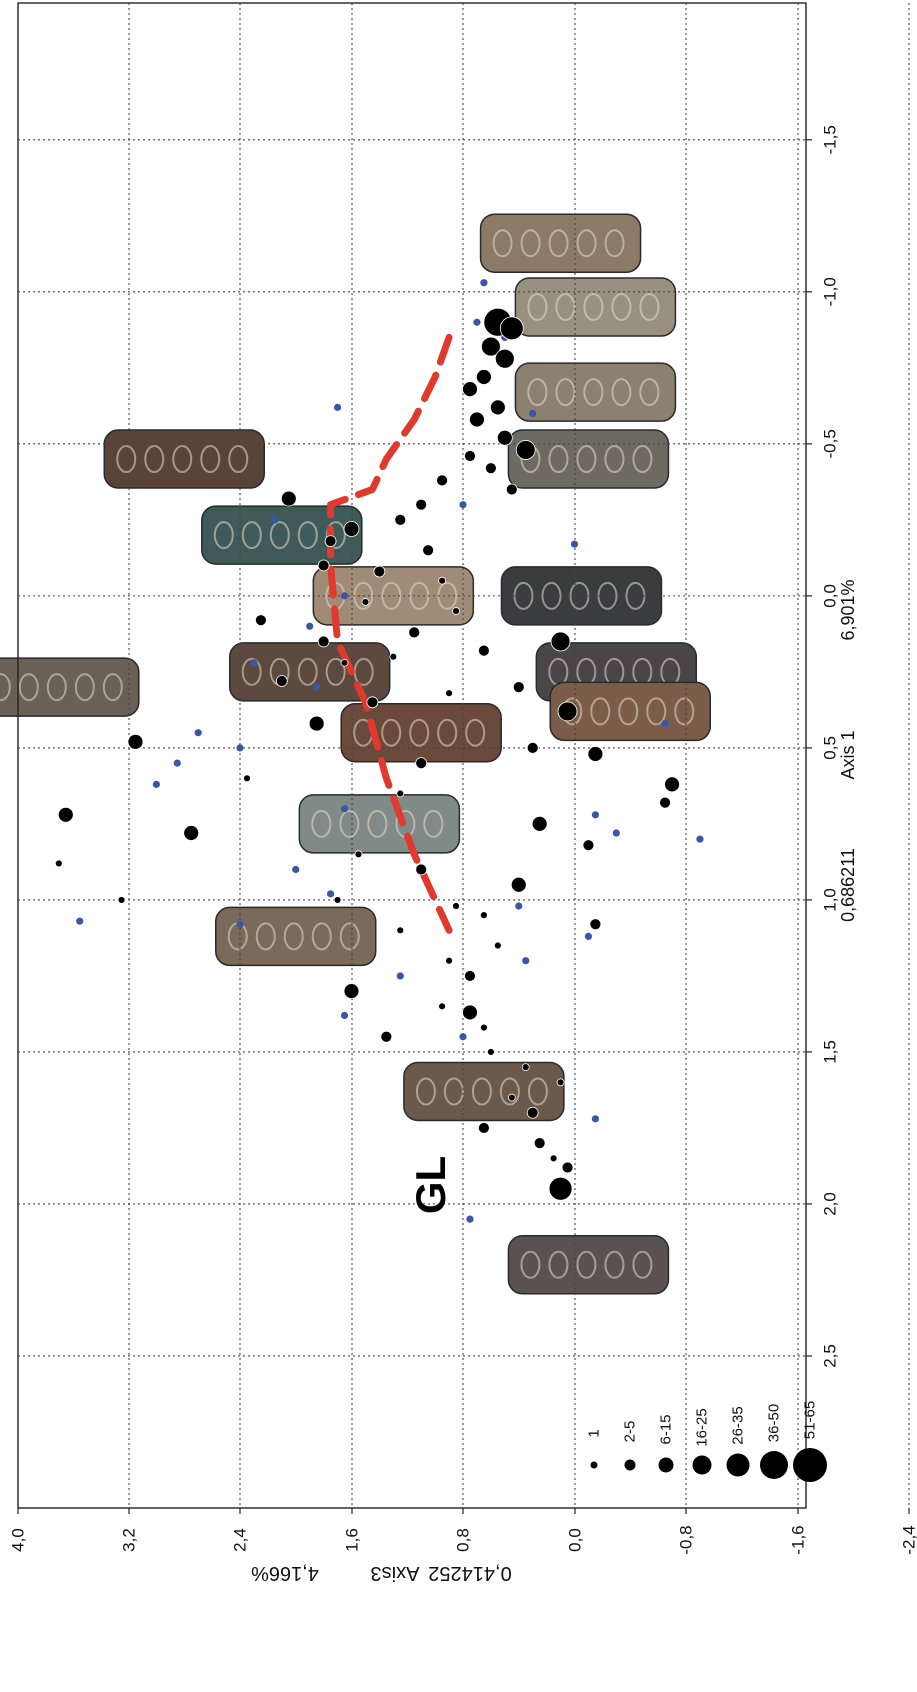 The width and height of the screenshot is (917, 1692). What do you see at coordinates (848, 885) in the screenshot?
I see `x-axis-eigenvalue: 0,686211` at bounding box center [848, 885].